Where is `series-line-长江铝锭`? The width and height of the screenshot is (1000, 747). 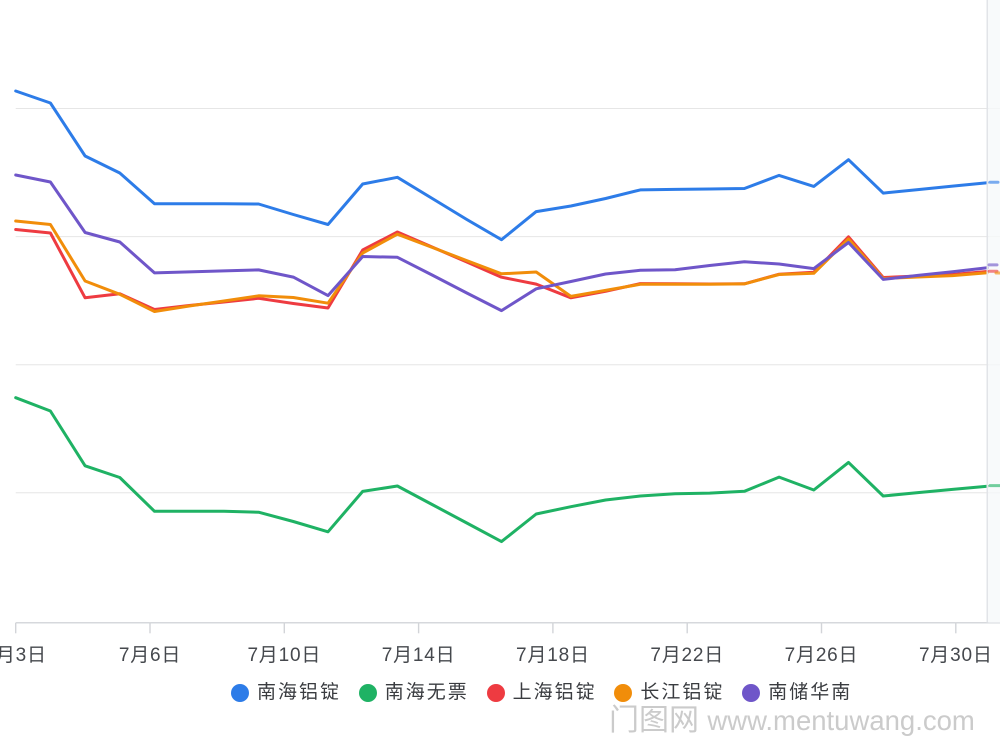
series-line-长江铝锭 is located at coordinates (501, 266).